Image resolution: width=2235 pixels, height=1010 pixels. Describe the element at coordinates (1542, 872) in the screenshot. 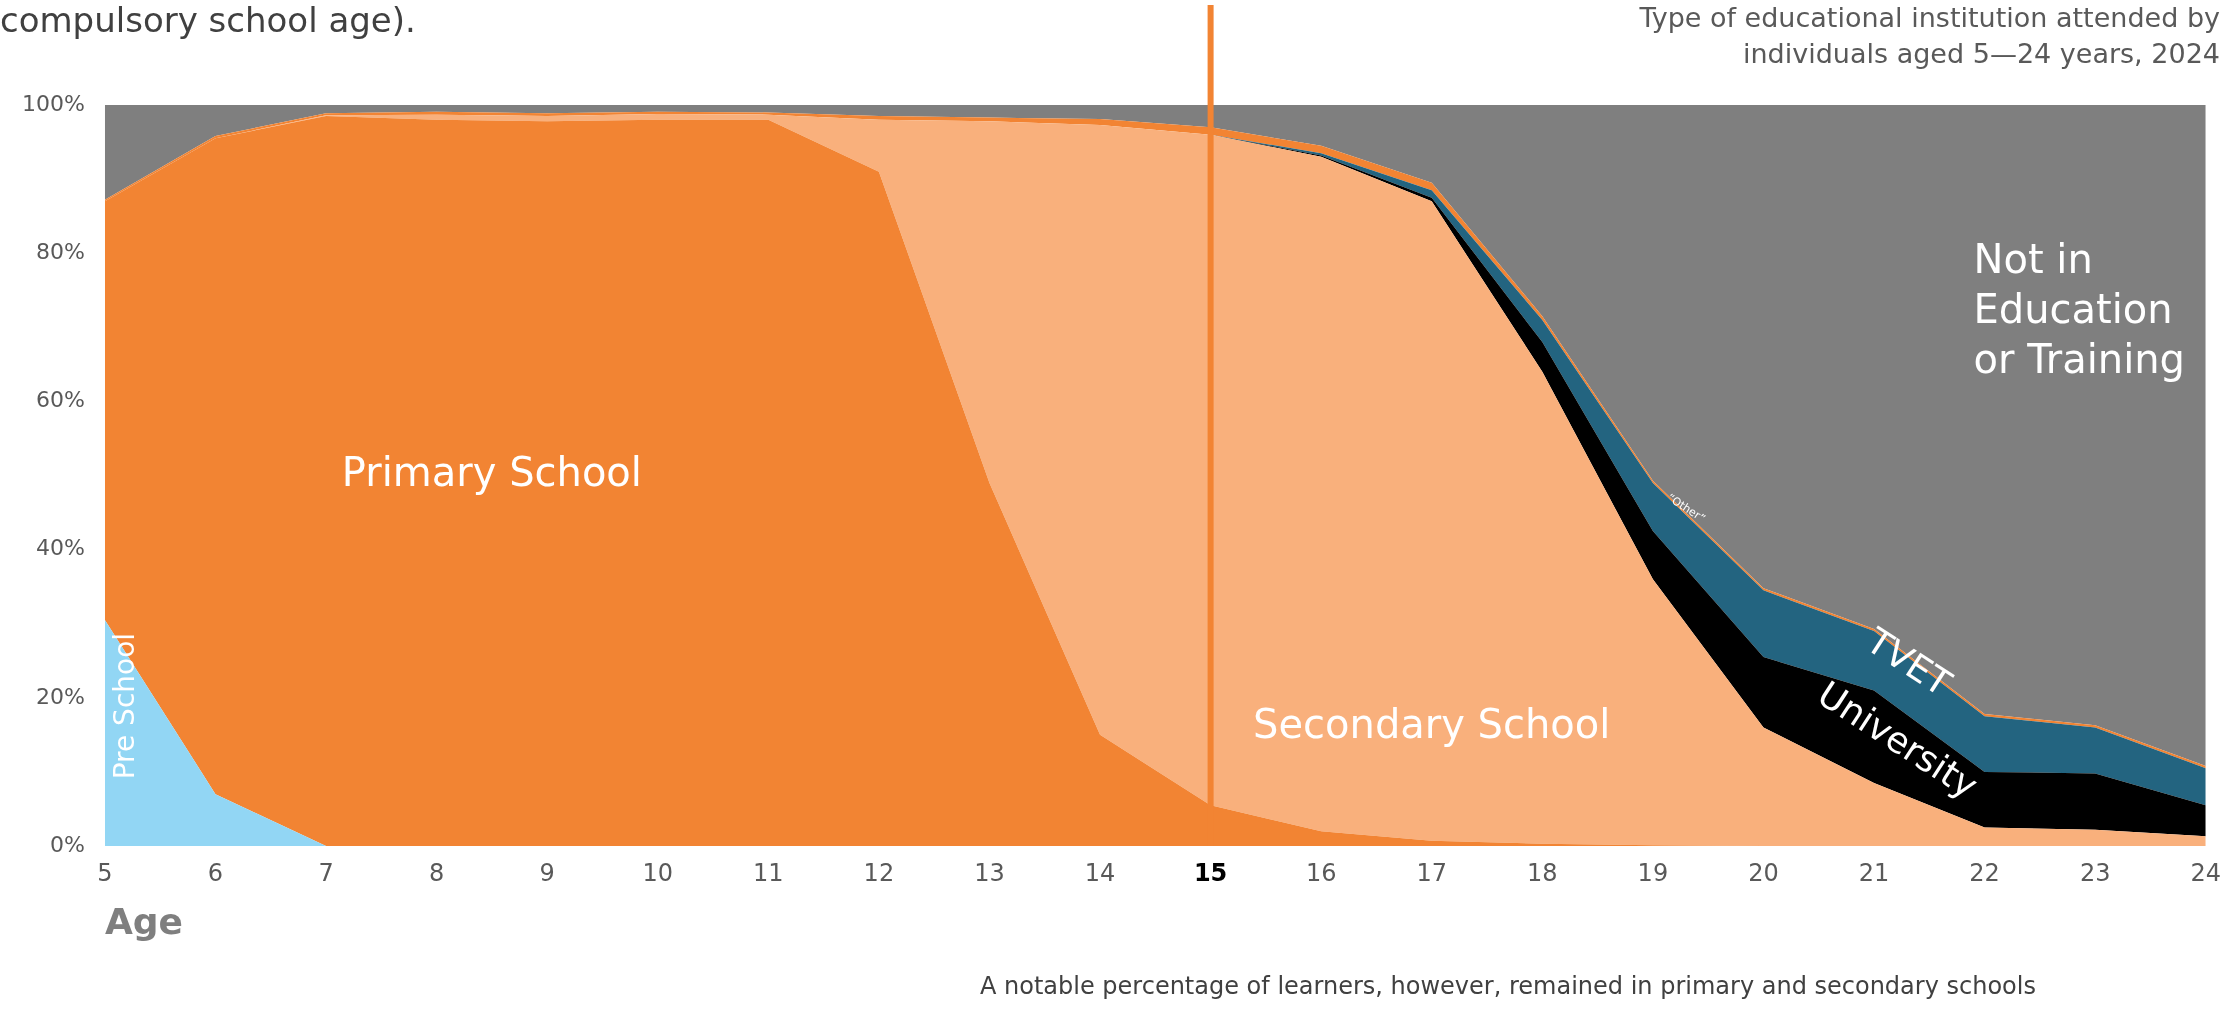

I see `x-tick-label: 18` at that location.